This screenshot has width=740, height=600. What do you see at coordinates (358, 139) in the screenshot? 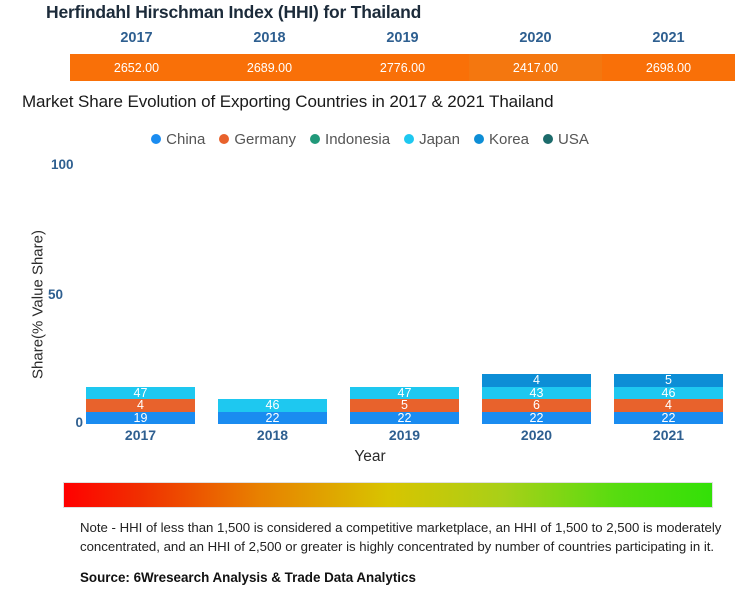
I see `legend-label: Indonesia` at bounding box center [358, 139].